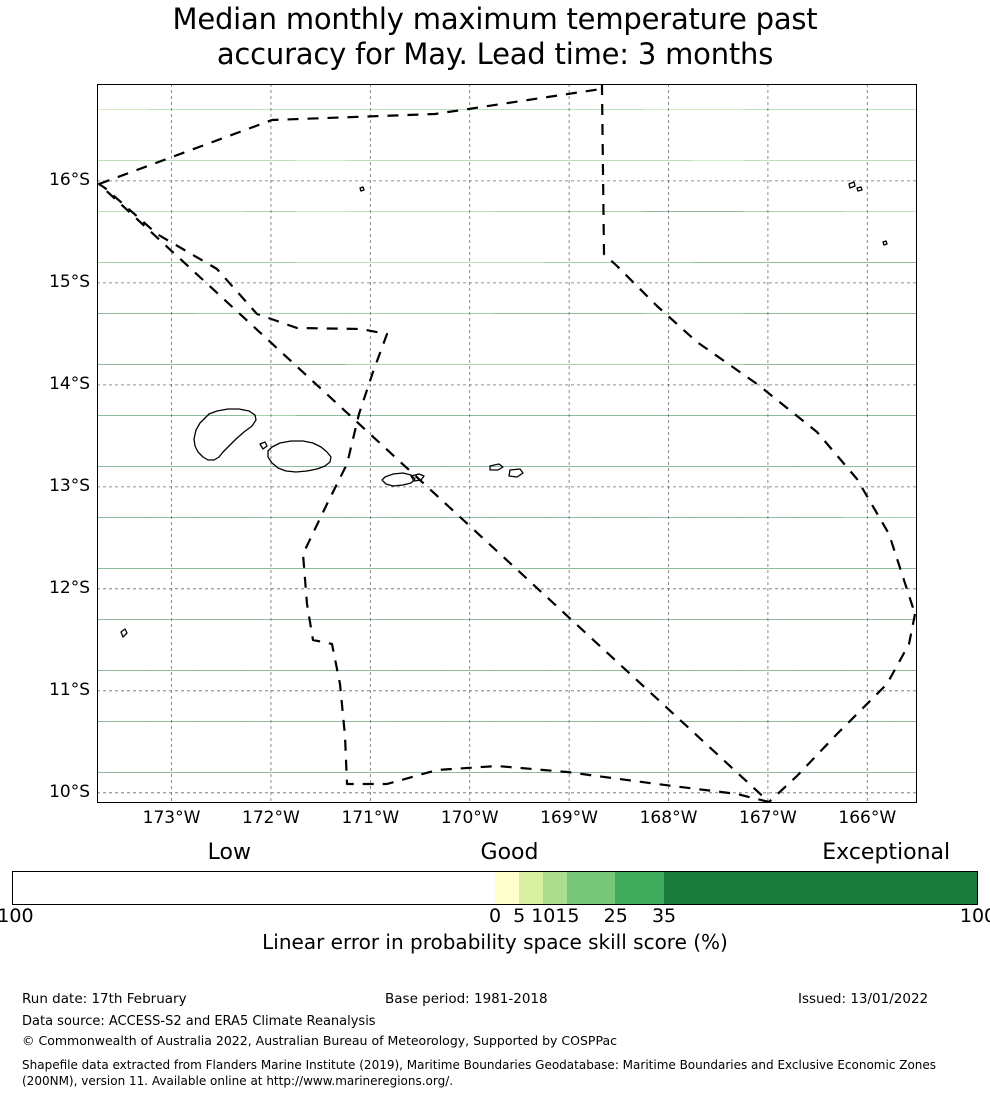  Describe the element at coordinates (519, 916) in the screenshot. I see `colorbar-tick-label: 5` at that location.